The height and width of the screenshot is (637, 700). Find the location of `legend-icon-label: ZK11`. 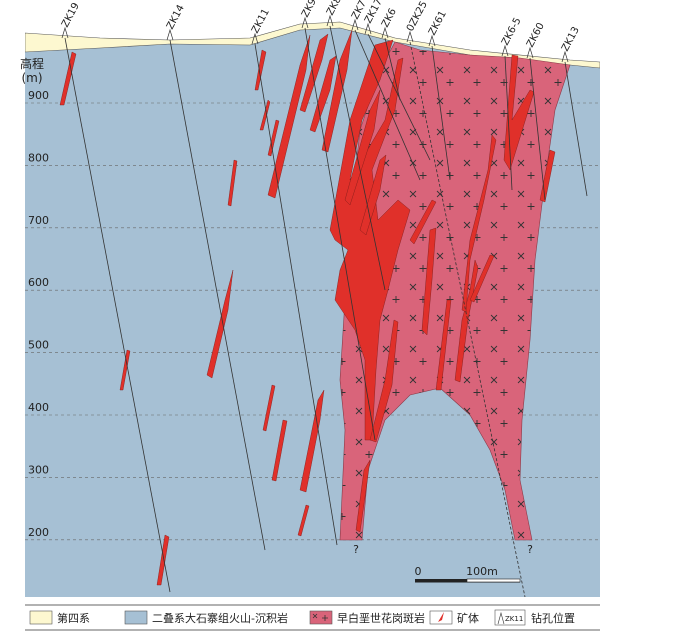

legend-icon-label: ZK11 is located at coordinates (514, 619).